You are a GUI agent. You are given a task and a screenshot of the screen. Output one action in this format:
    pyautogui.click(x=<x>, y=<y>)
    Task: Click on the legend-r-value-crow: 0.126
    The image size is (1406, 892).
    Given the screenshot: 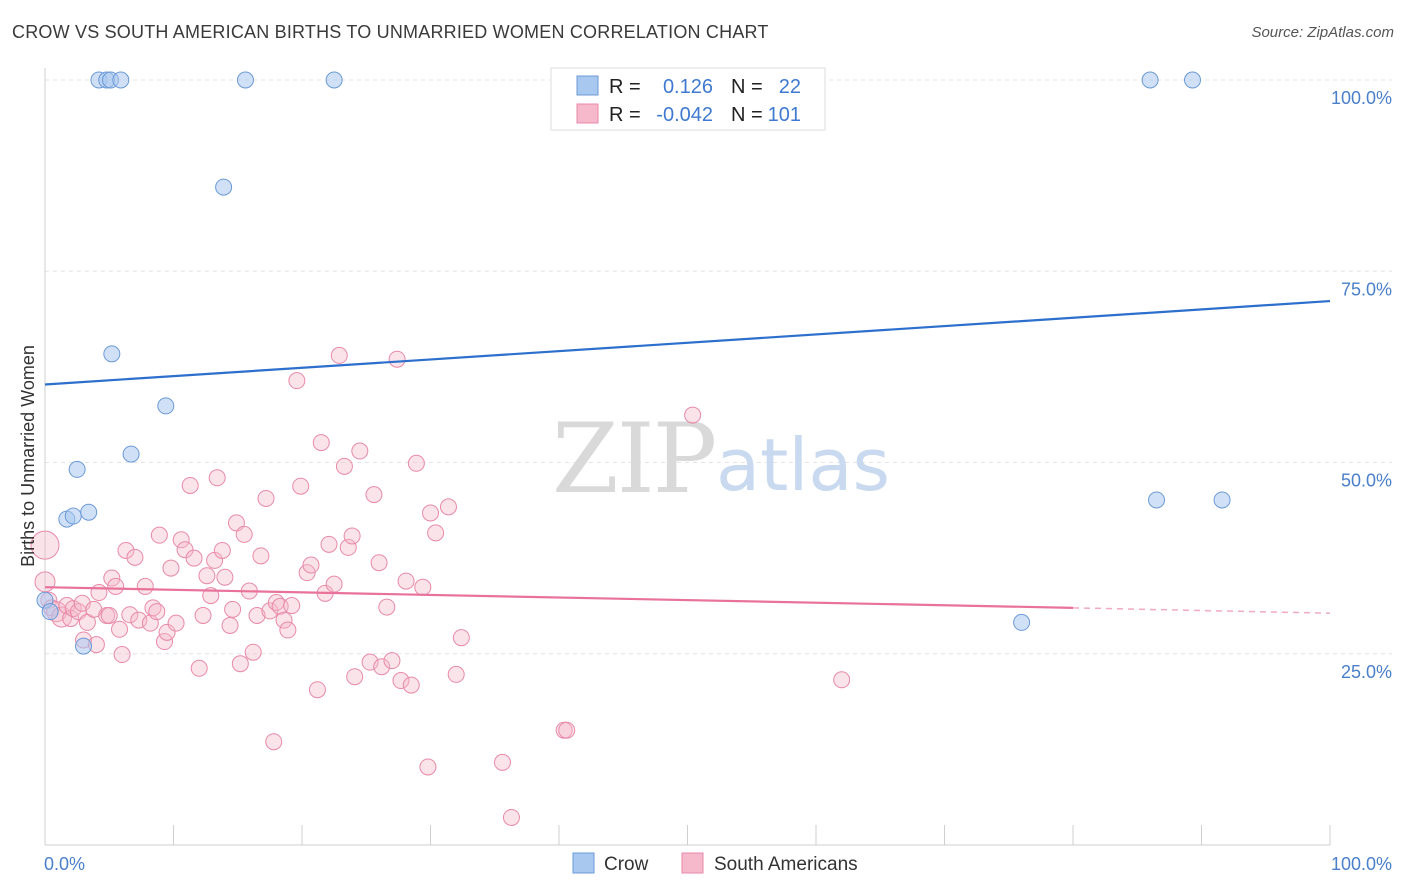 What is the action you would take?
    pyautogui.click(x=688, y=87)
    